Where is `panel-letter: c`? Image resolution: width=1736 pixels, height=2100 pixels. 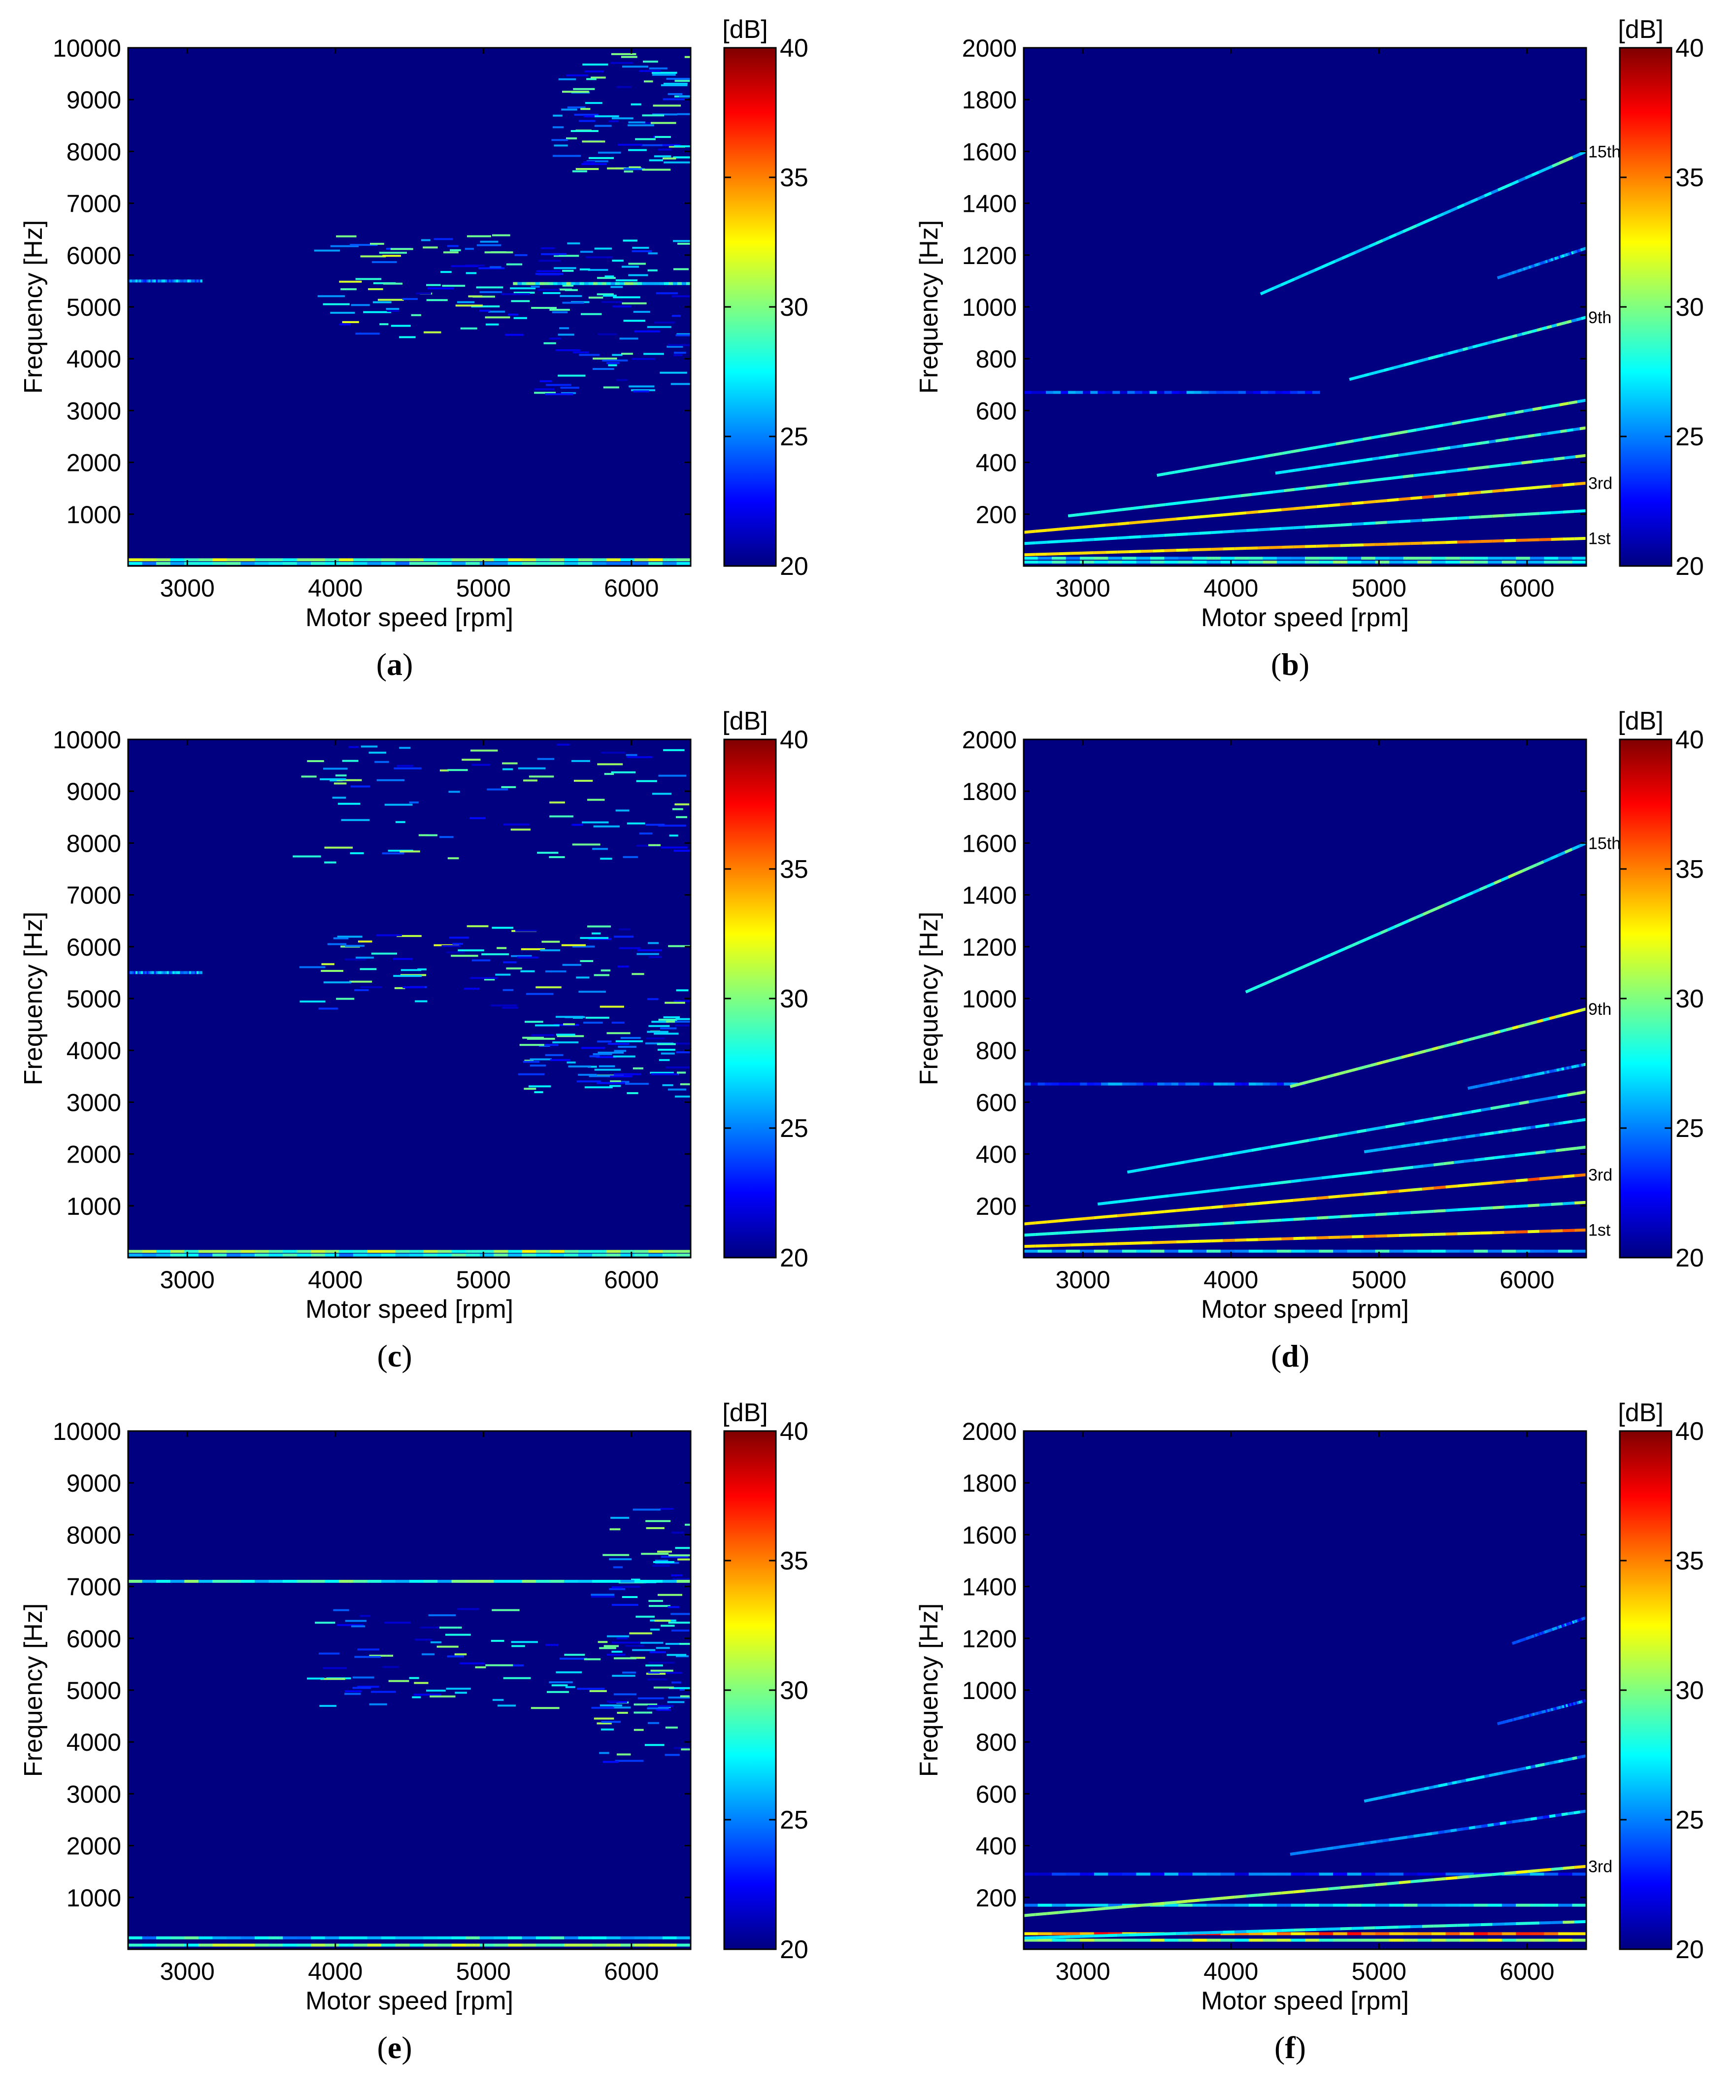 panel-letter: c is located at coordinates (394, 1355).